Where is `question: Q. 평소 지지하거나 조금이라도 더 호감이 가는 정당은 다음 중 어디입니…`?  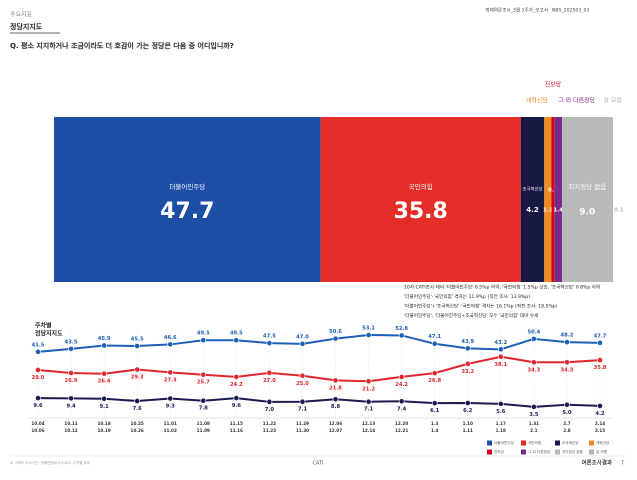 question: Q. 평소 지지하거나 조금이라도 더 호감이 가는 정당은 다음 중 어디입니… is located at coordinates (122, 45).